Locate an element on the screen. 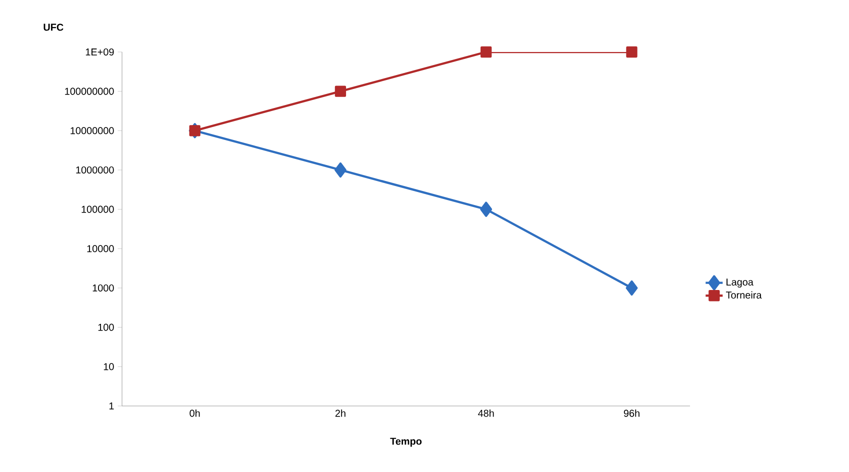 The height and width of the screenshot is (472, 849). x-tick-label: 0h is located at coordinates (195, 413).